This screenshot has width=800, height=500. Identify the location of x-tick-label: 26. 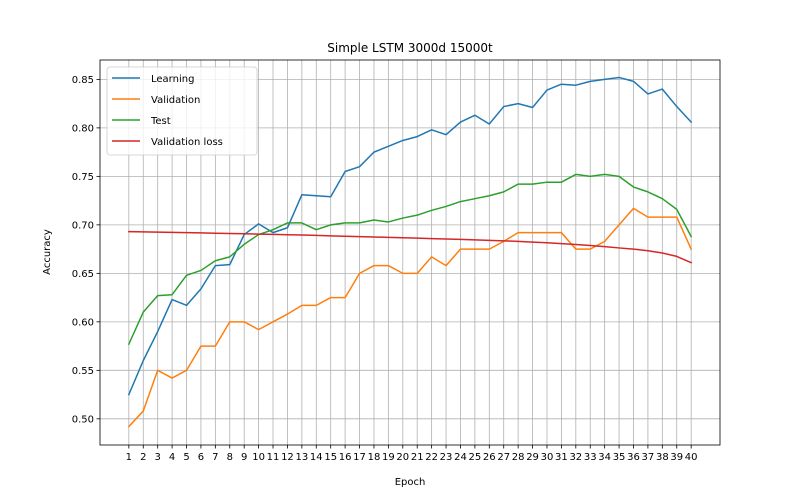
(489, 457).